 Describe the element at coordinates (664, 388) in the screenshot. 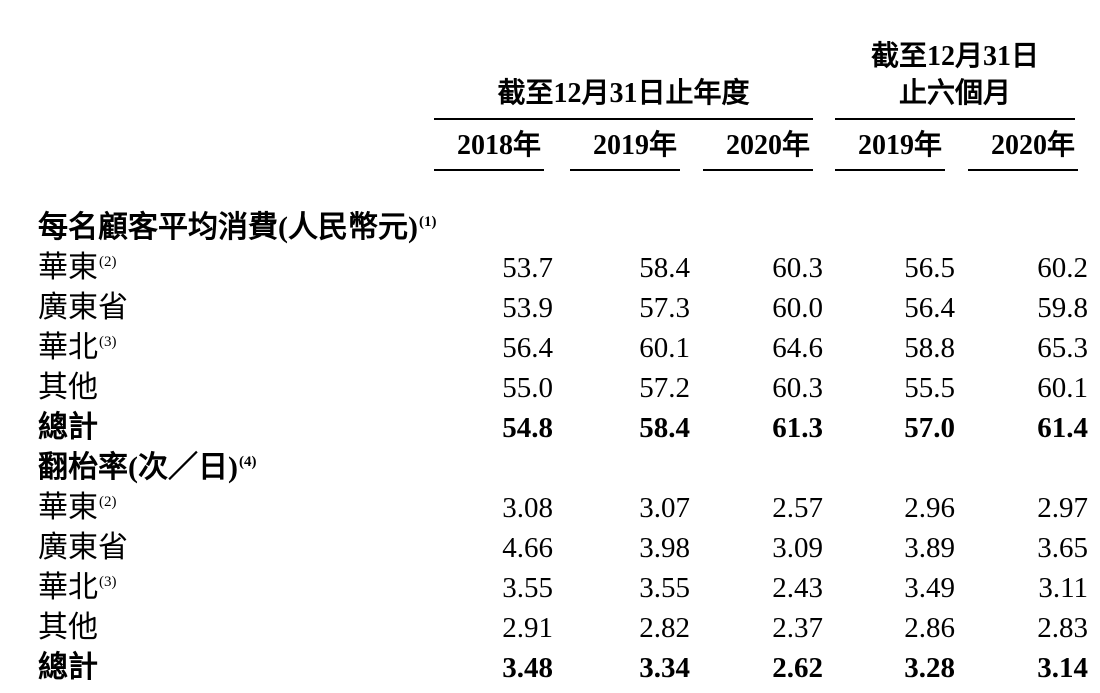

I see `cell-value: 57.2` at that location.